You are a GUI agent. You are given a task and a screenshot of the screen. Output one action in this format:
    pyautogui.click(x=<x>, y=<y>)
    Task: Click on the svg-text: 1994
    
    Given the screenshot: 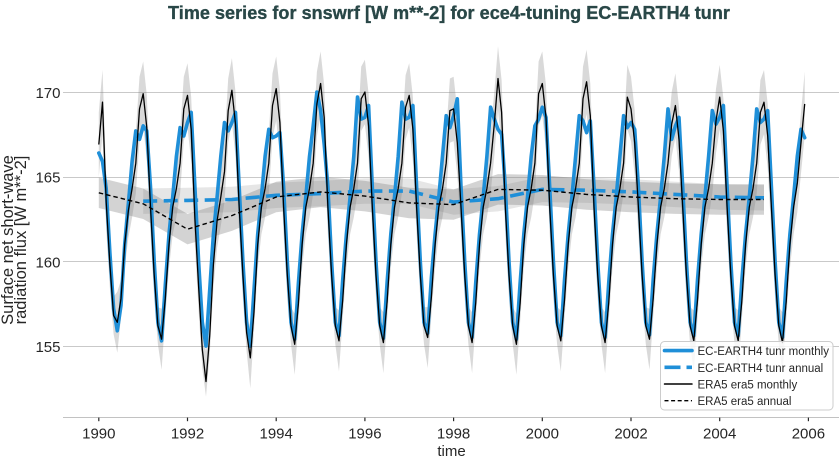 What is the action you would take?
    pyautogui.click(x=276, y=433)
    